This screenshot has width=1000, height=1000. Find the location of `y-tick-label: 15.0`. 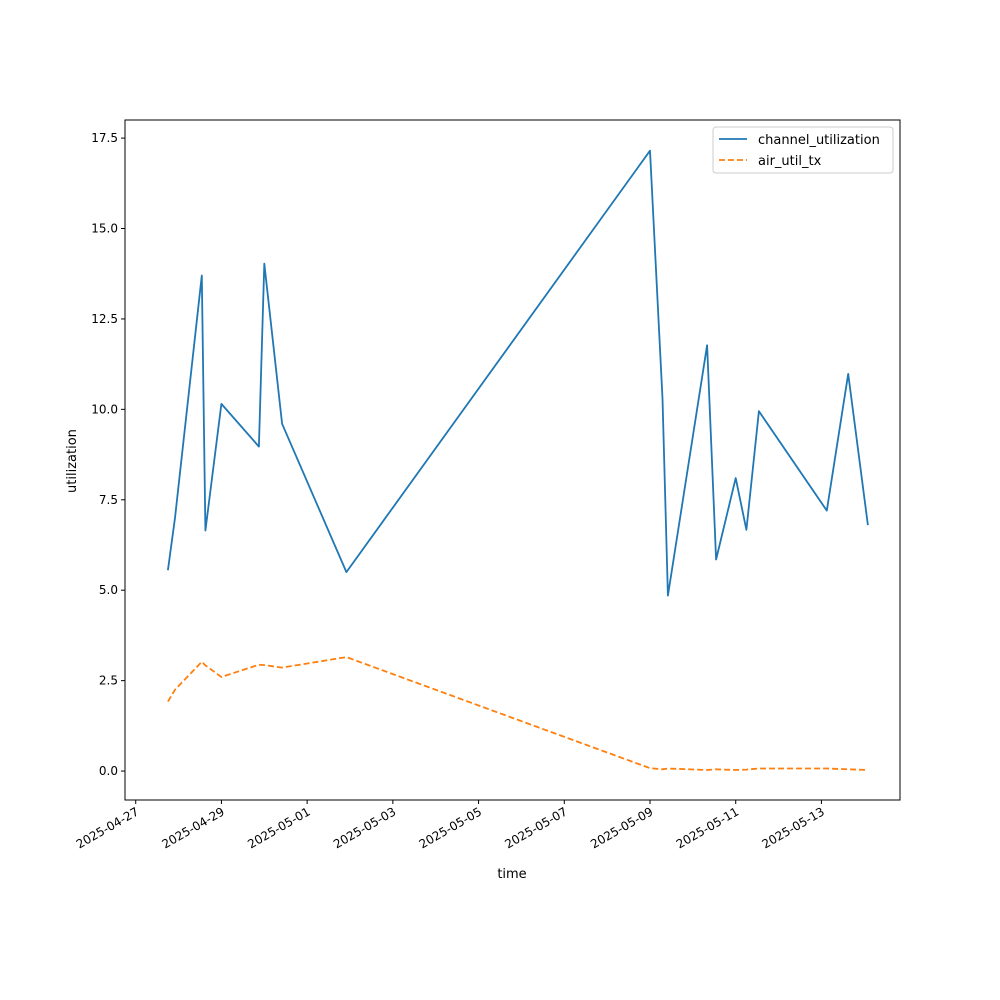

y-tick-label: 15.0 is located at coordinates (104, 229).